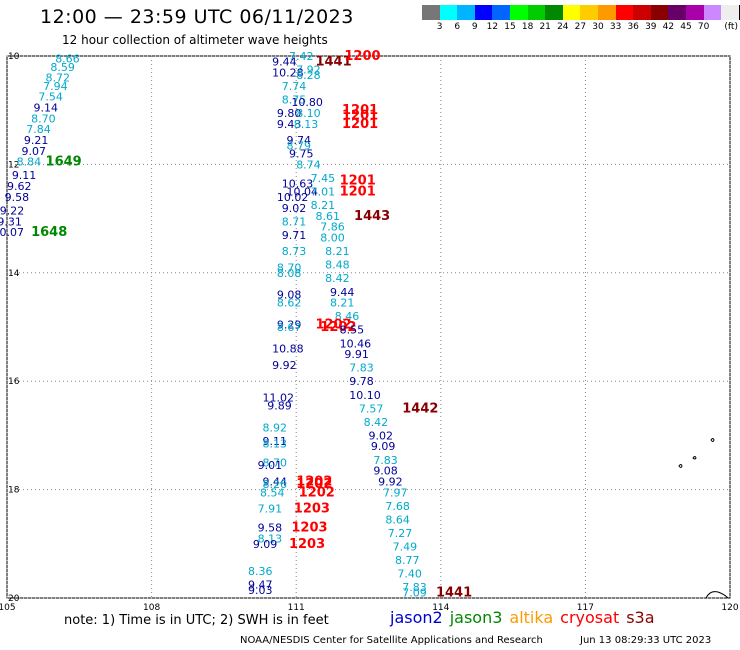 The image size is (740, 650). What do you see at coordinates (19, 186) in the screenshot?
I see `wave-height-label: 9.62` at bounding box center [19, 186].